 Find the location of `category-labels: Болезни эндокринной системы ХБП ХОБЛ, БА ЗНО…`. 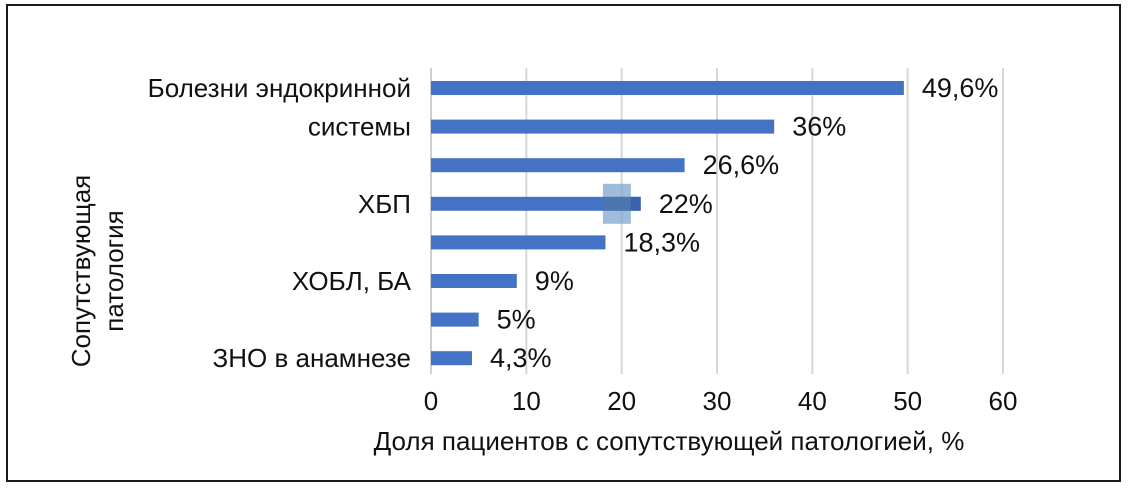

category-labels: Болезни эндокринной системы ХБП ХОБЛ, БА ЗНО… is located at coordinates (280, 223).